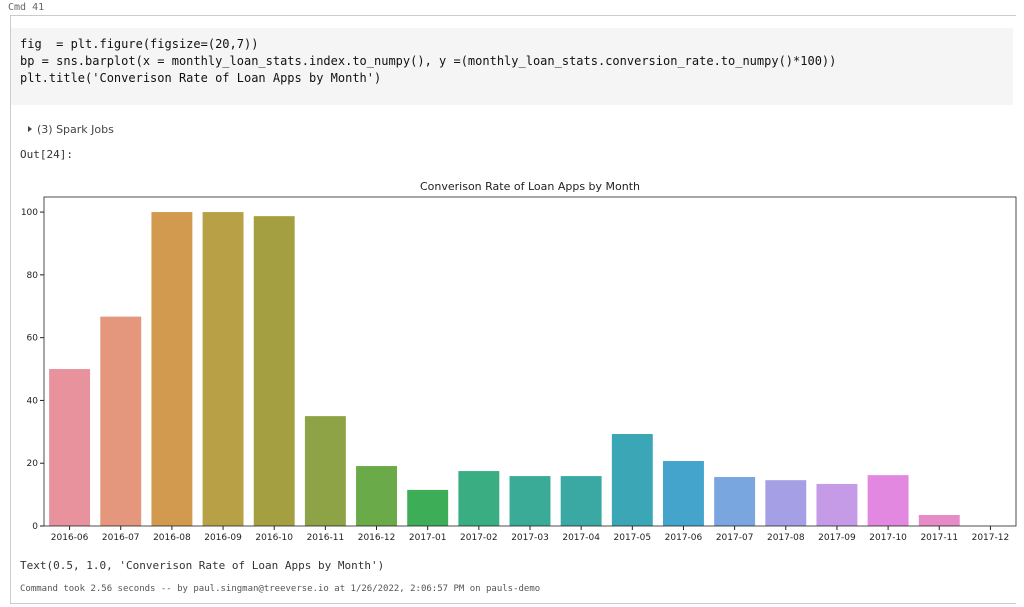  Describe the element at coordinates (29, 213) in the screenshot. I see `y-tick-label: 100` at that location.